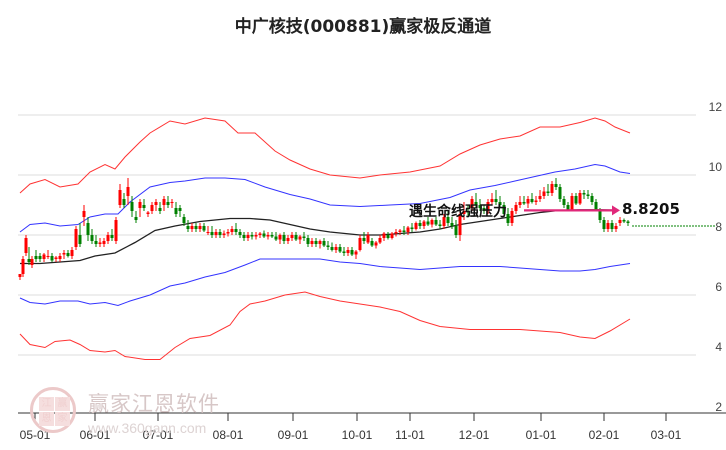  What do you see at coordinates (325, 198) in the screenshot?
I see `upper-inner-line` at bounding box center [325, 198].